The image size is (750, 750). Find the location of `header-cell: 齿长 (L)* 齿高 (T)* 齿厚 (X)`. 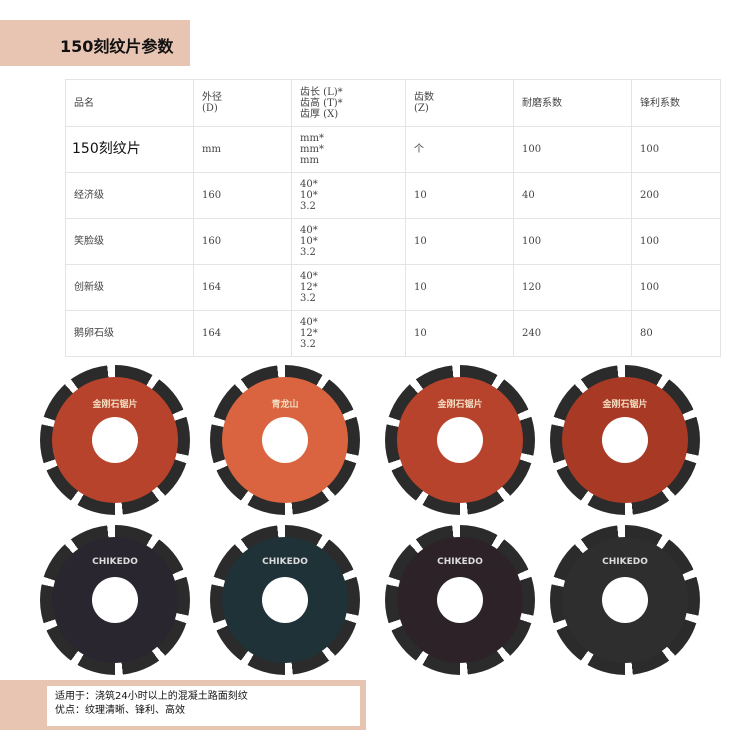

header-cell: 齿长 (L)* 齿高 (T)* 齿厚 (X) is located at coordinates (348, 103).